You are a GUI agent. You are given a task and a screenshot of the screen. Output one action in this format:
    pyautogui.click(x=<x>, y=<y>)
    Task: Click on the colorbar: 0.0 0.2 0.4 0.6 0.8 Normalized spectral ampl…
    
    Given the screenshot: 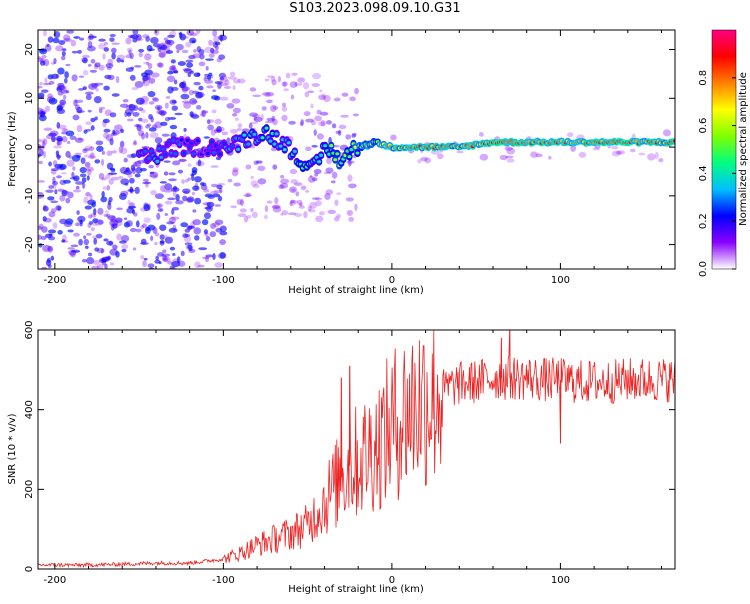 What is the action you would take?
    pyautogui.click(x=723, y=153)
    